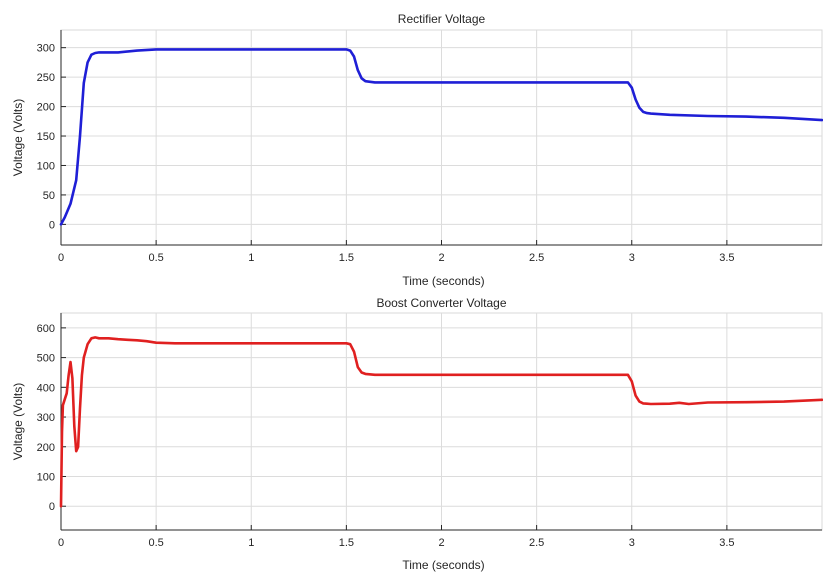 Image resolution: width=823 pixels, height=581 pixels. What do you see at coordinates (442, 19) in the screenshot?
I see `rectifier-plot-title: Rectifier Voltage` at bounding box center [442, 19].